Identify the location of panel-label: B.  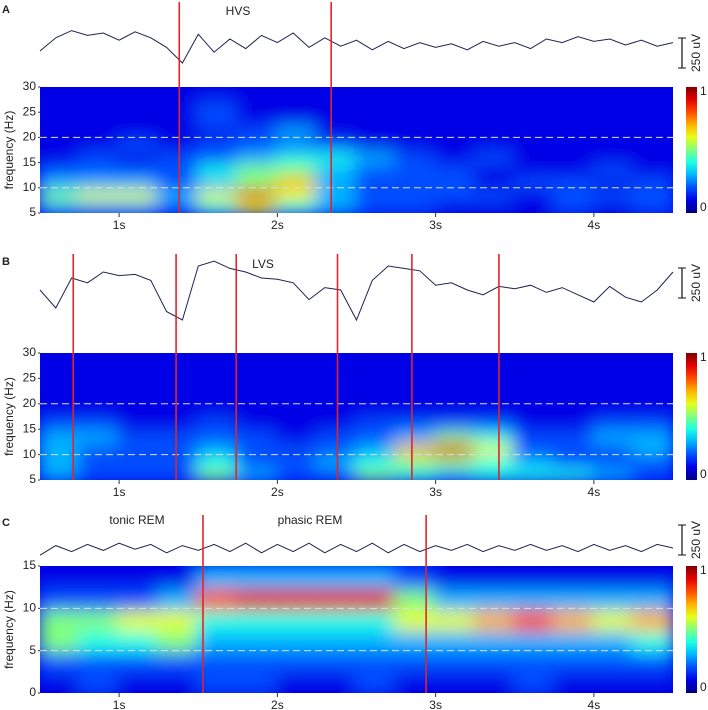
(6, 262).